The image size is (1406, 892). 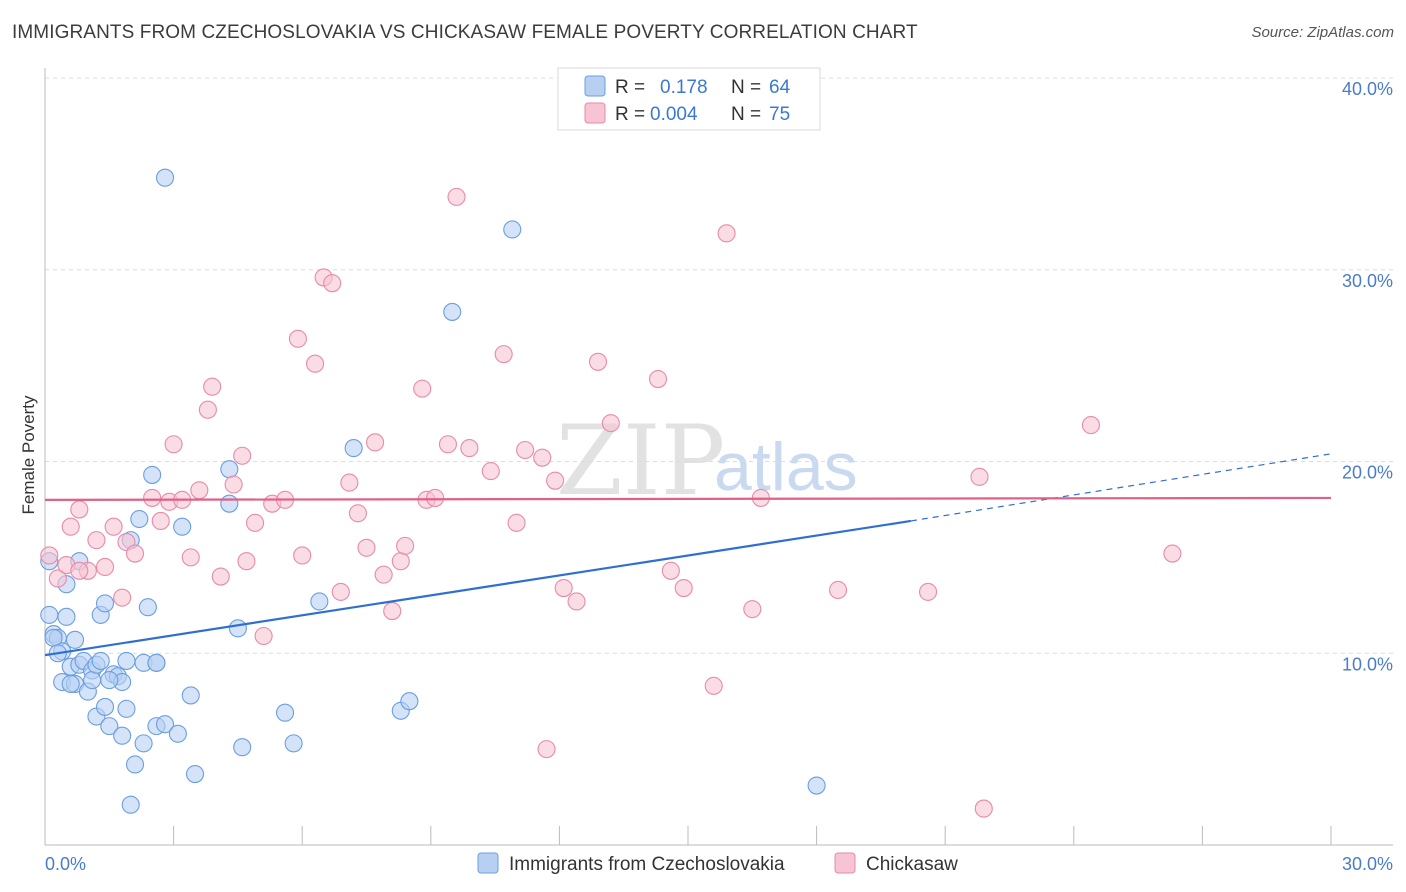 What do you see at coordinates (674, 114) in the screenshot?
I see `legend-r-value-2: 0.004` at bounding box center [674, 114].